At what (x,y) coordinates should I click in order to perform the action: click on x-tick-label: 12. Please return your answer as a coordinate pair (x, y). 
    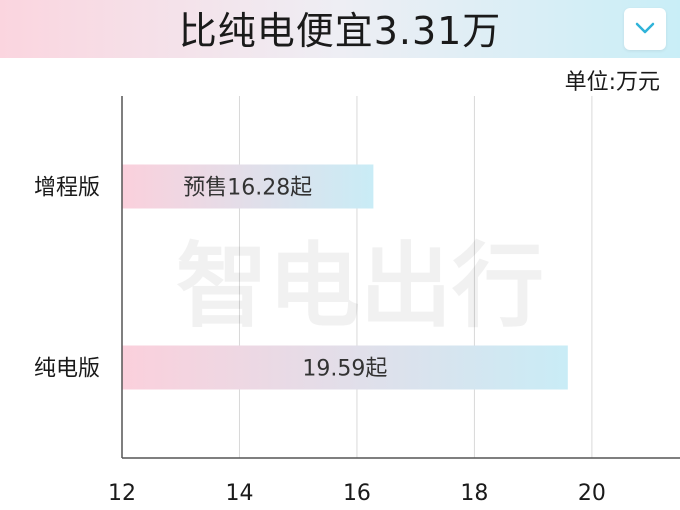
    Looking at the image, I should click on (122, 493).